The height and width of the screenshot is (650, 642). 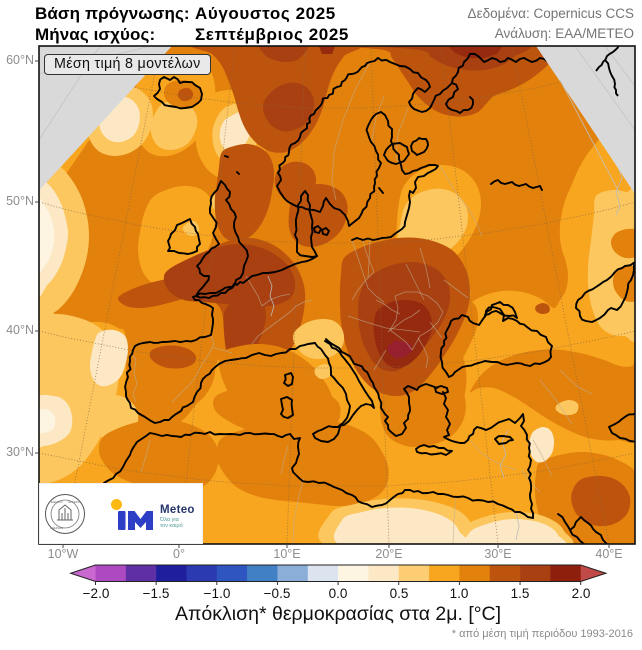 I want to click on svg-text: ΑΣΤΕΡΟ., so click(x=74, y=502).